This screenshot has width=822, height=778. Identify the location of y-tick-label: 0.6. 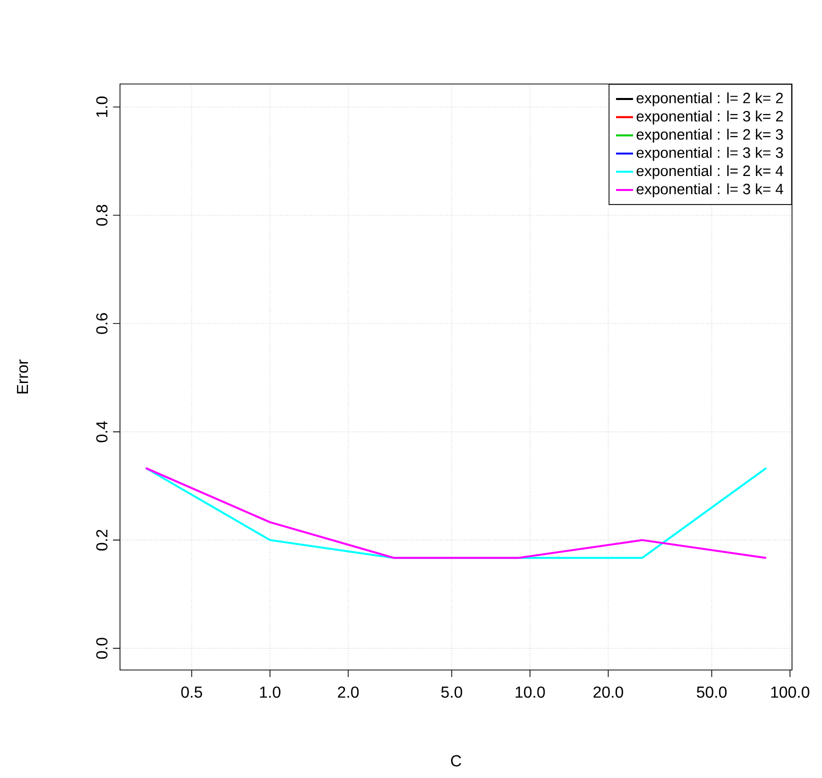
(102, 323).